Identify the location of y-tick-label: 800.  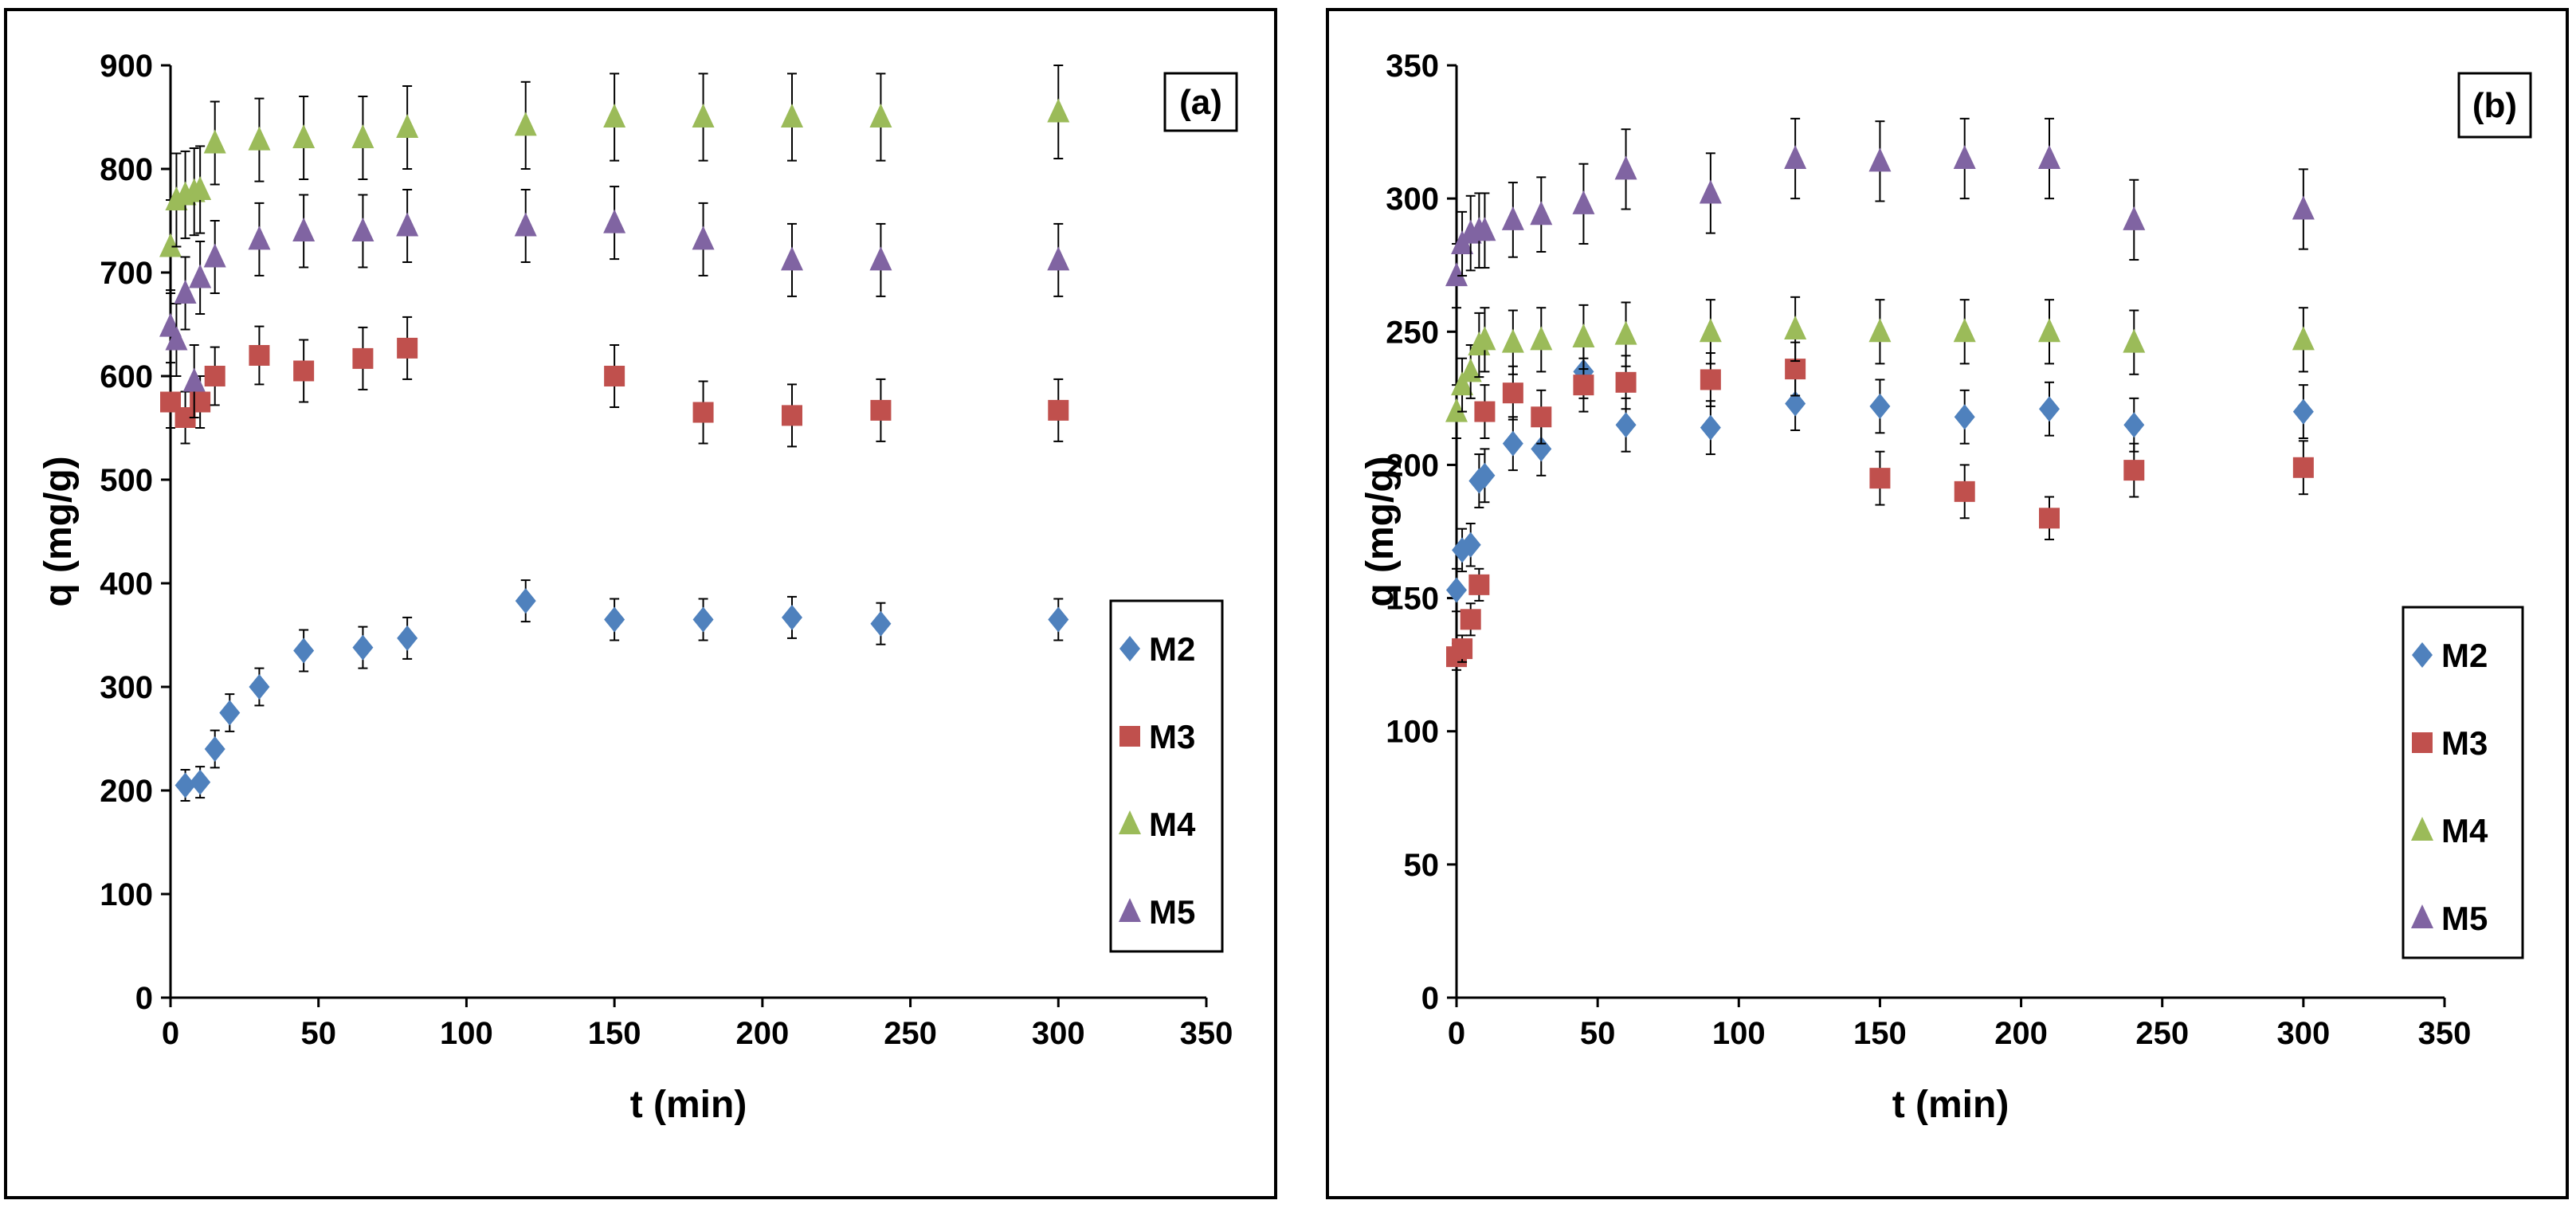
(126, 169).